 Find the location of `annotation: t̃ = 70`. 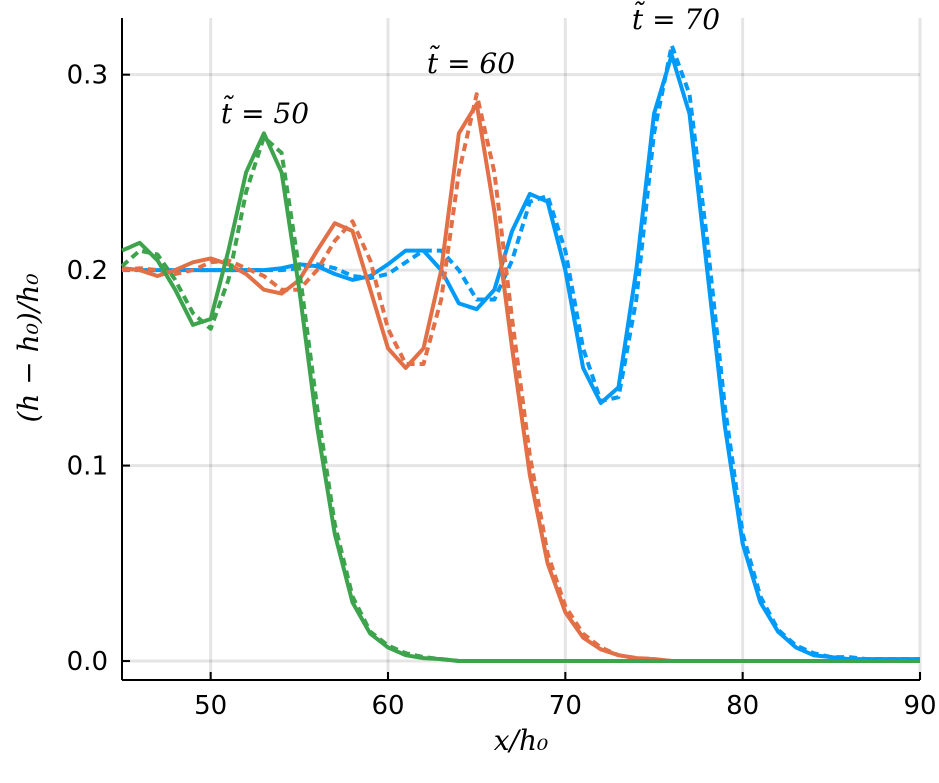

annotation: t̃ = 70 is located at coordinates (676, 18).